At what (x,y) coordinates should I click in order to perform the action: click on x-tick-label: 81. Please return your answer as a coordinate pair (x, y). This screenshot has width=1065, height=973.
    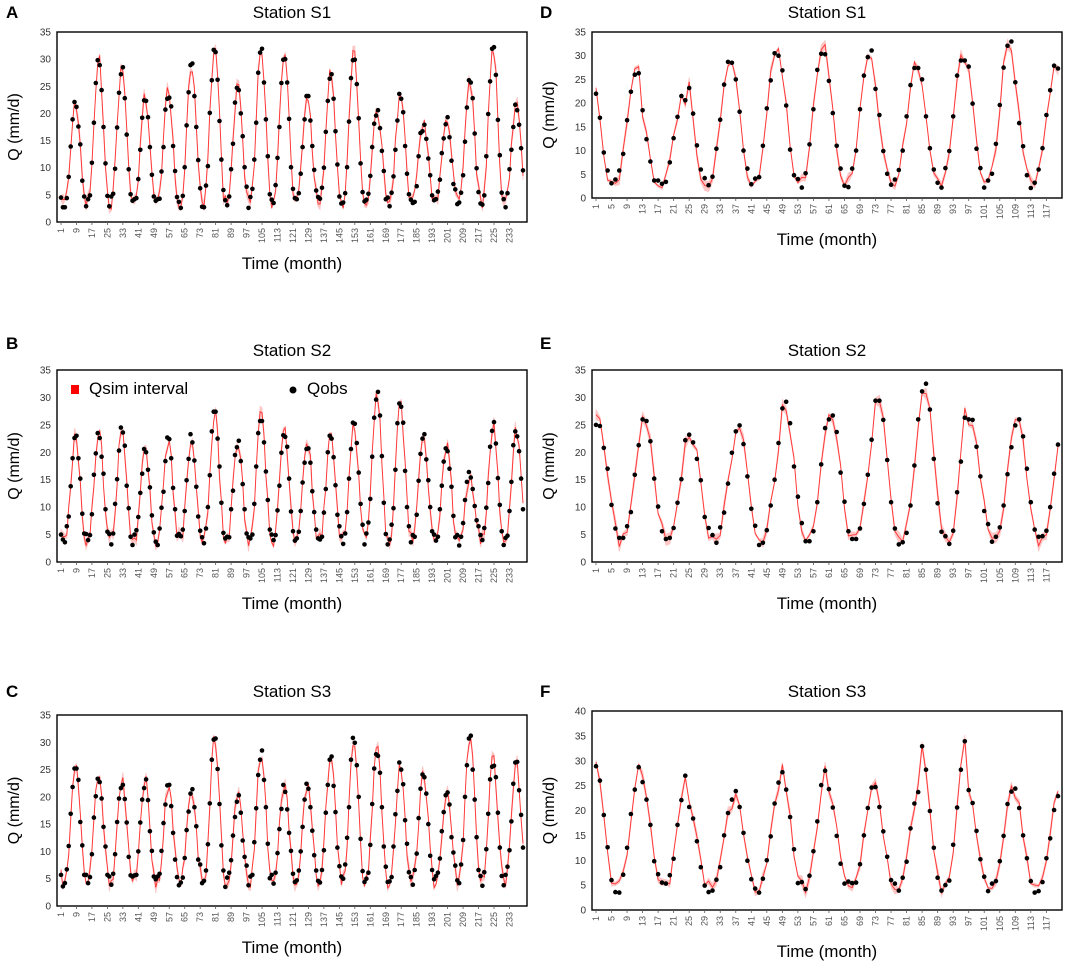
    Looking at the image, I should click on (907, 921).